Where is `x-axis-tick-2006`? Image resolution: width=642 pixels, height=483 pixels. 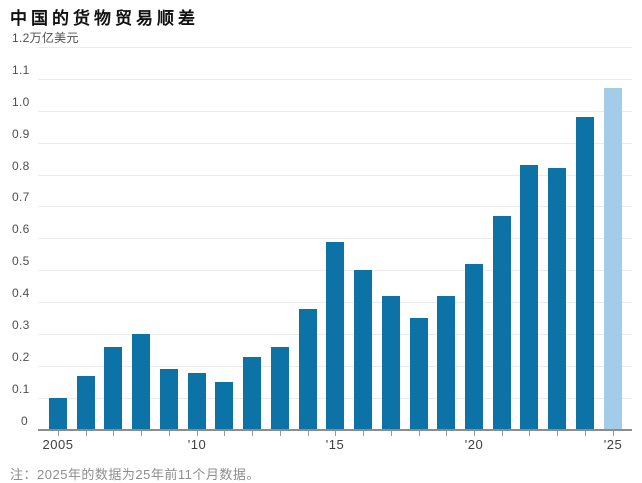 x-axis-tick-2006 is located at coordinates (86, 433).